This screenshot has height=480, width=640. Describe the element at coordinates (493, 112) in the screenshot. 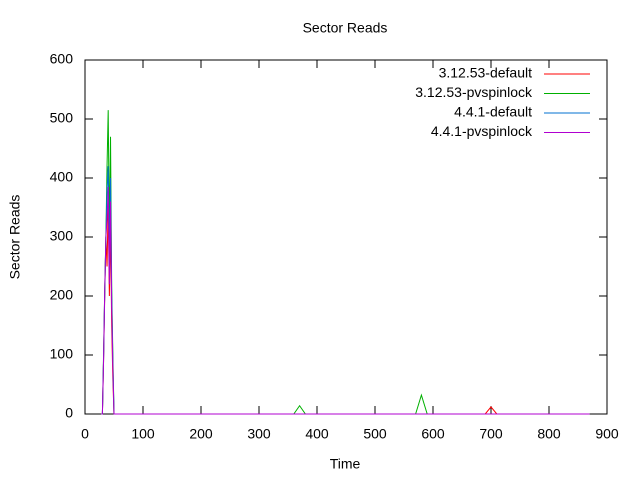

I see `legend-label: 4.4.1-default` at that location.